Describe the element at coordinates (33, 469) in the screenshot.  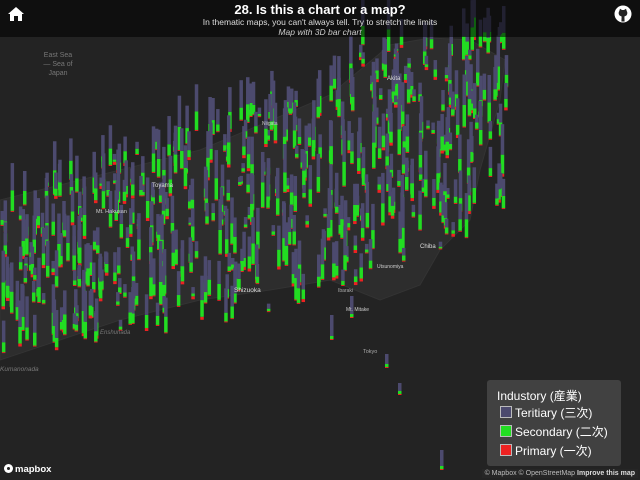
I see `mapbox-logo-text: mapbox` at that location.